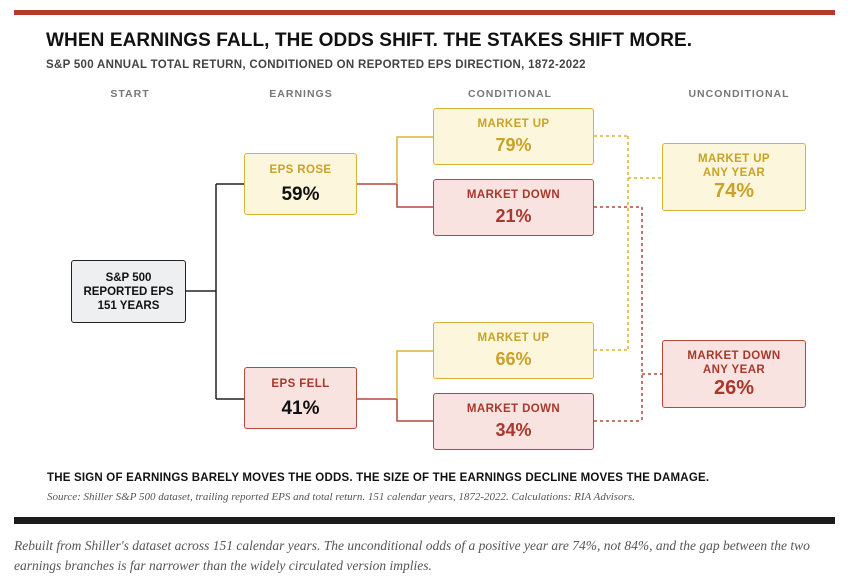 The height and width of the screenshot is (582, 864). What do you see at coordinates (739, 94) in the screenshot?
I see `column-header-unconditional: UNCONDITIONAL` at bounding box center [739, 94].